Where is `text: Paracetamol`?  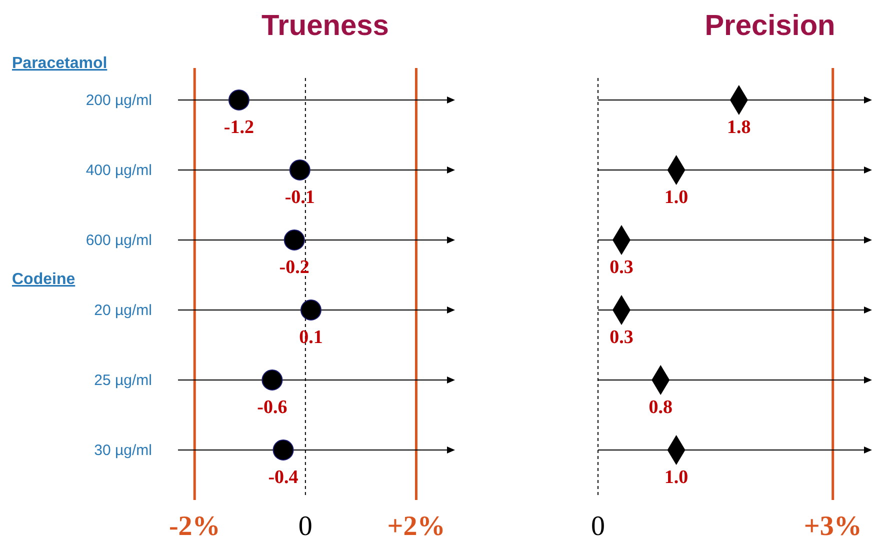 text: Paracetamol is located at coordinates (60, 63).